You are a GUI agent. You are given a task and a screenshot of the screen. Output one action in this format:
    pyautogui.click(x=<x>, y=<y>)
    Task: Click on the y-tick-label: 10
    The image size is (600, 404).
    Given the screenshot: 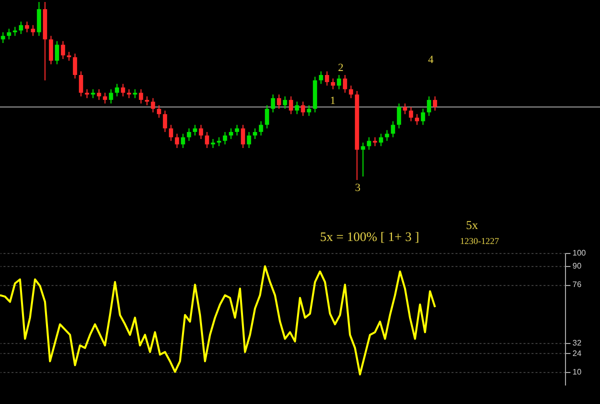 What is the action you would take?
    pyautogui.click(x=577, y=371)
    